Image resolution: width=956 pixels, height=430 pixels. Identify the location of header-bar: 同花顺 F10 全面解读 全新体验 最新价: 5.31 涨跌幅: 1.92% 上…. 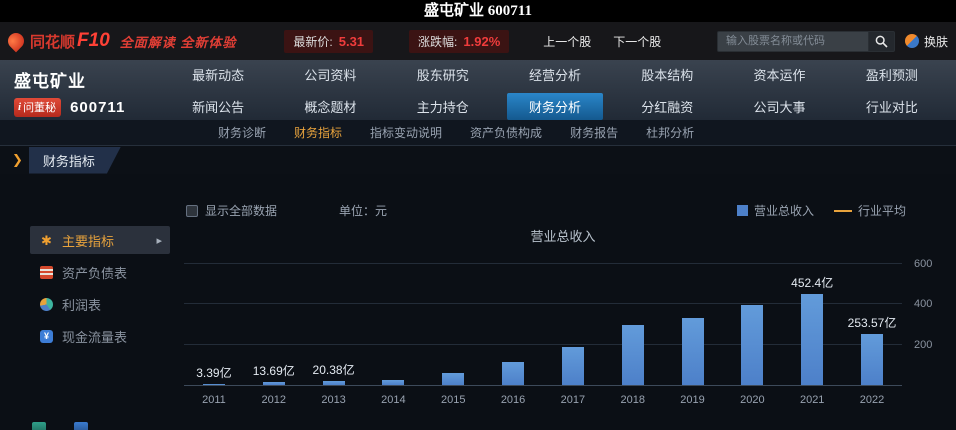
(478, 41).